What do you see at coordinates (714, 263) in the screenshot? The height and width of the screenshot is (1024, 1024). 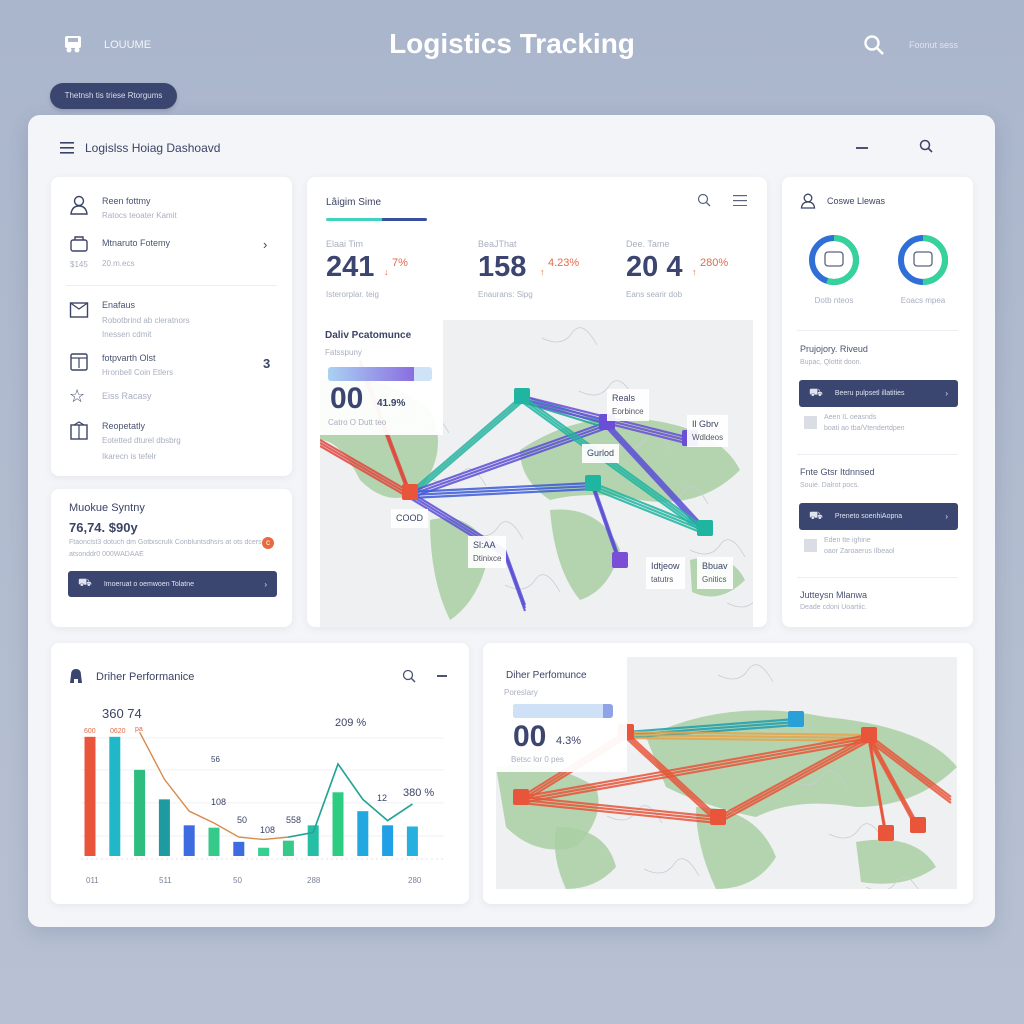 I see `stat-change: 280%` at bounding box center [714, 263].